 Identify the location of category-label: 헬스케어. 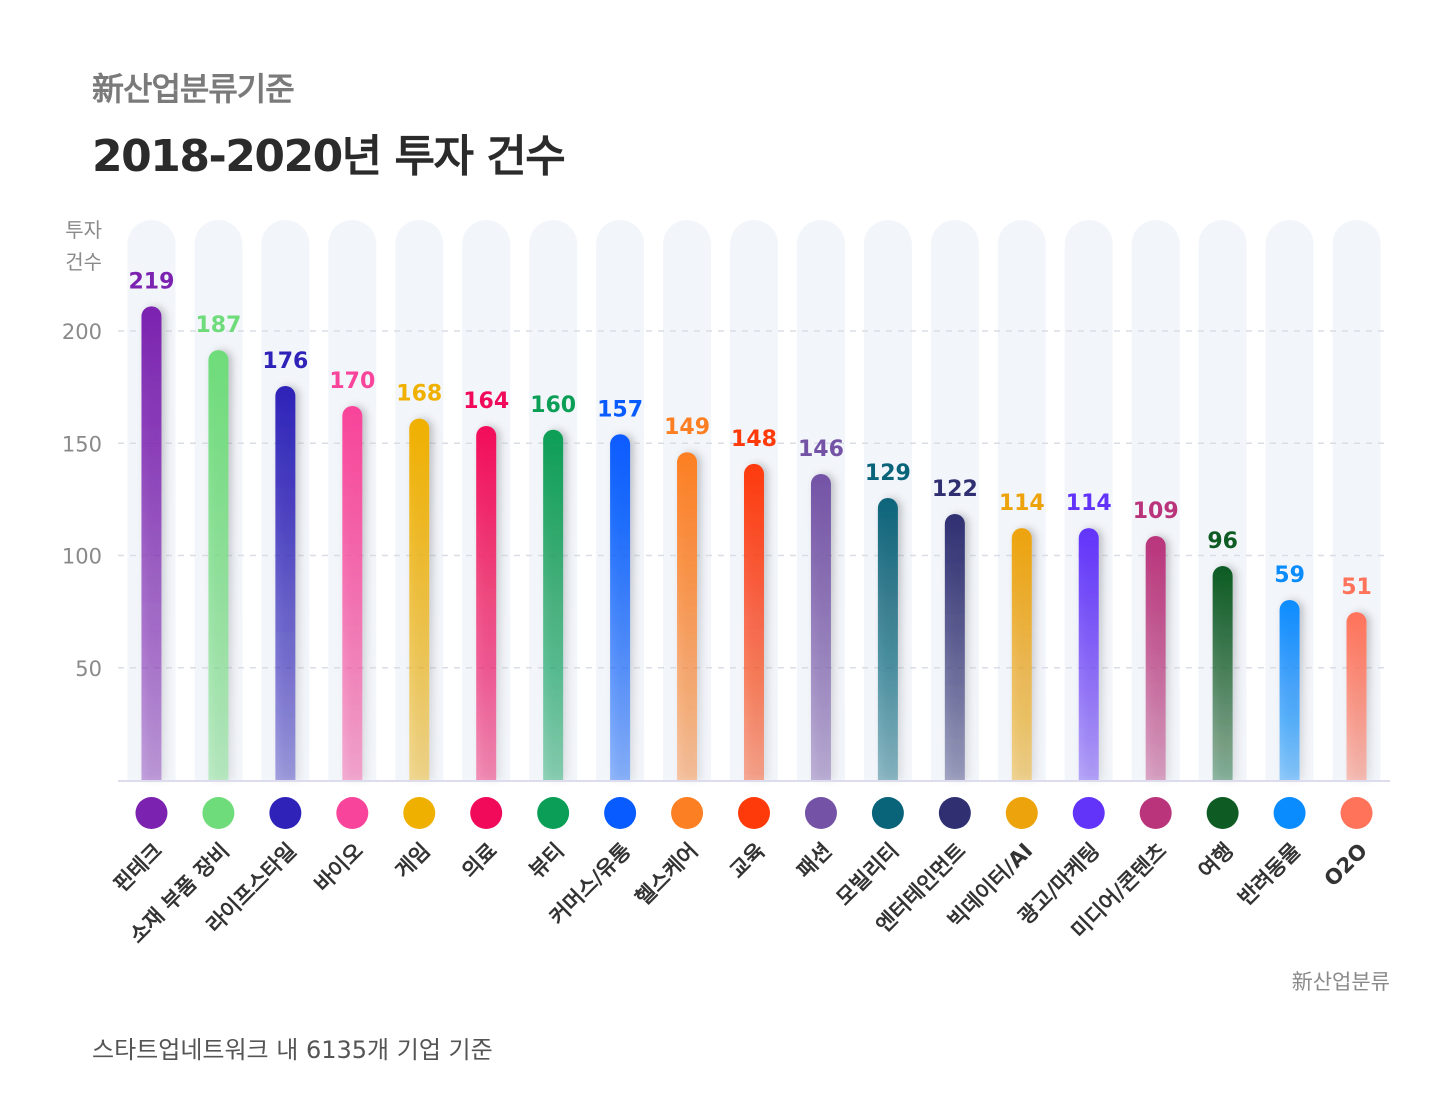
(667, 875).